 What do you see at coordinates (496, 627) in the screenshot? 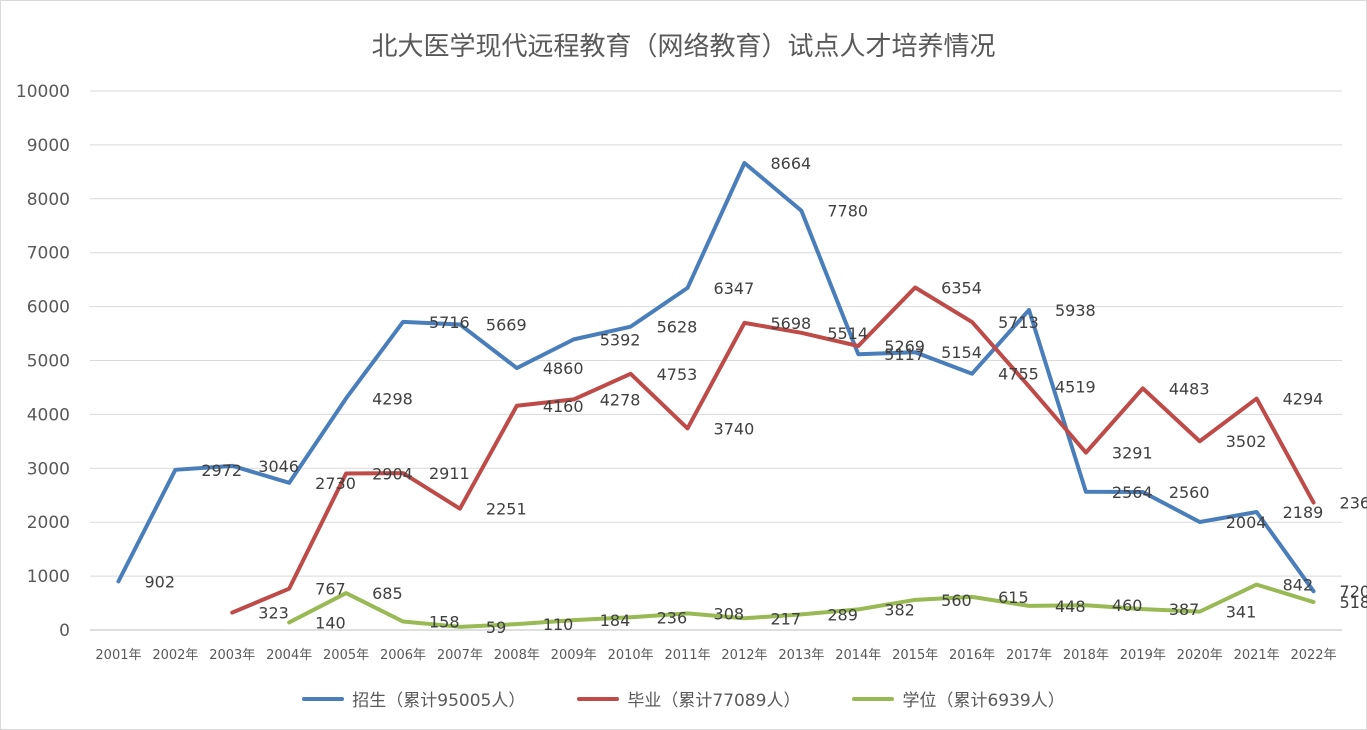
I see `data-label: 59` at bounding box center [496, 627].